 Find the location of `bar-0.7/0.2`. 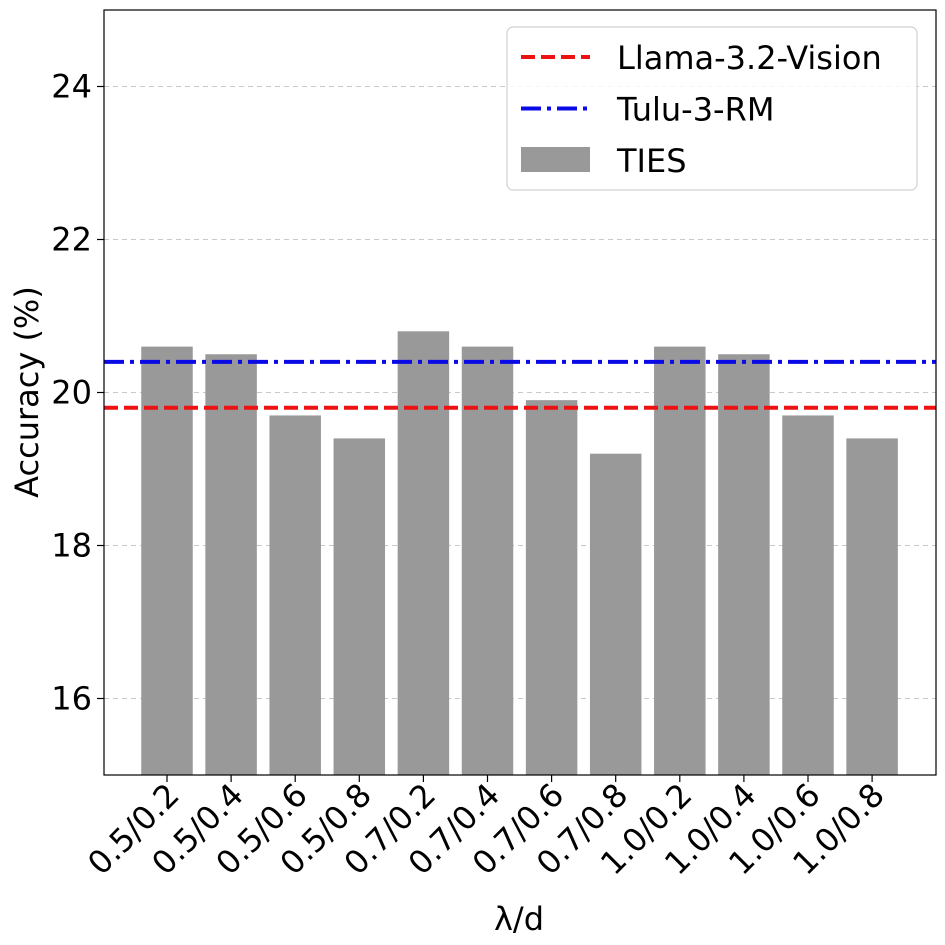

bar-0.7/0.2 is located at coordinates (423, 553).